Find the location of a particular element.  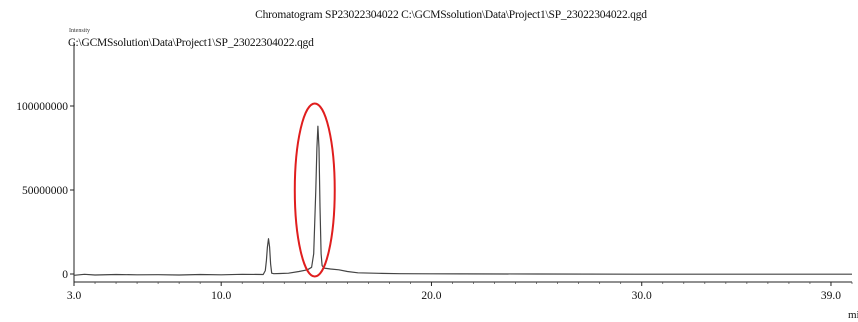

y-tick-label: 100000000 is located at coordinates (42, 107).